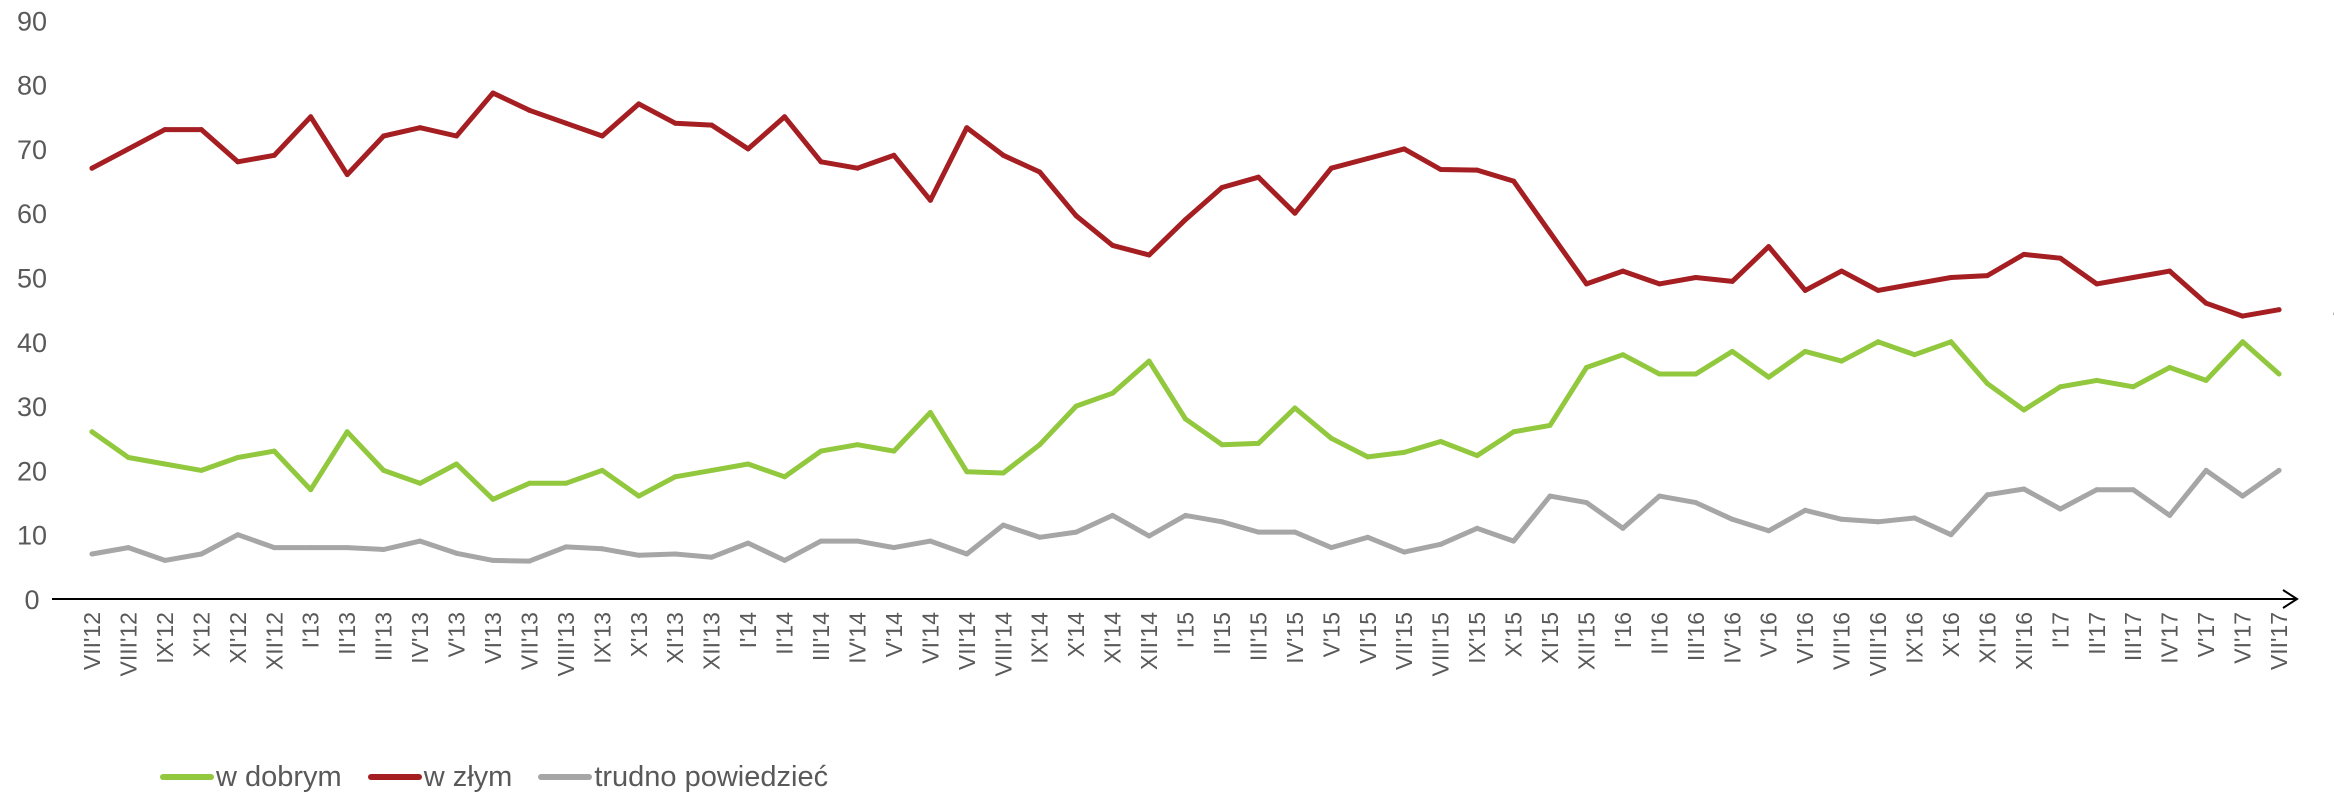  I want to click on x-tick-label: XI'13, so click(675, 638).